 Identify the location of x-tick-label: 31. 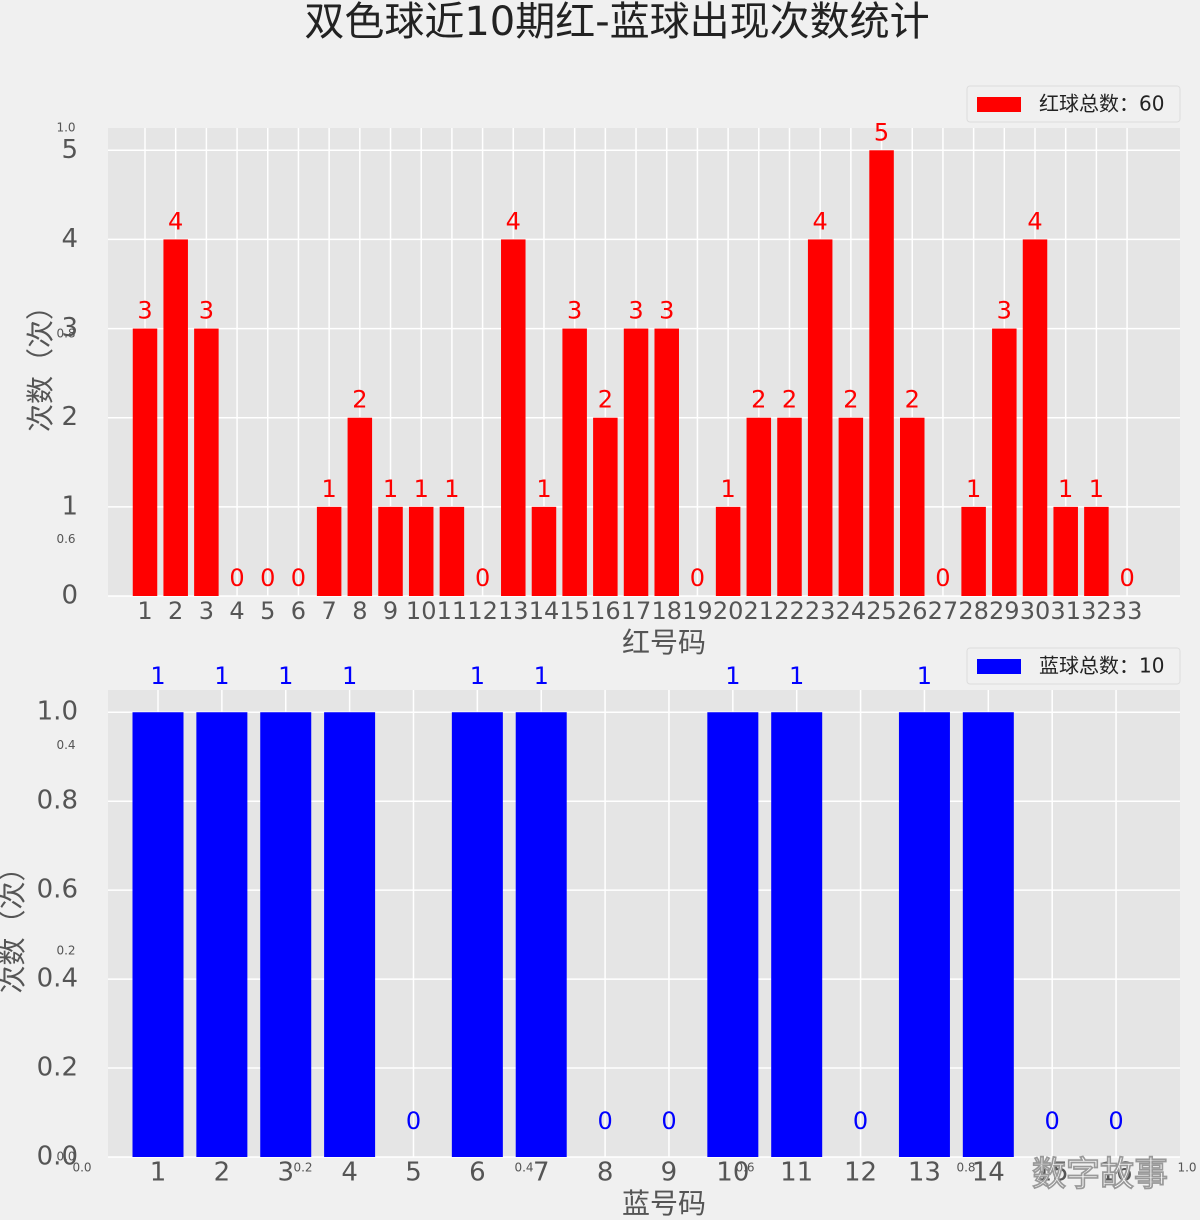
(1065, 611).